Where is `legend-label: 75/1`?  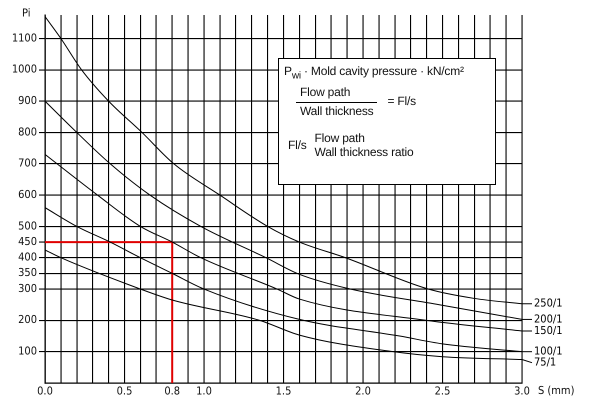
legend-label: 75/1 is located at coordinates (545, 362).